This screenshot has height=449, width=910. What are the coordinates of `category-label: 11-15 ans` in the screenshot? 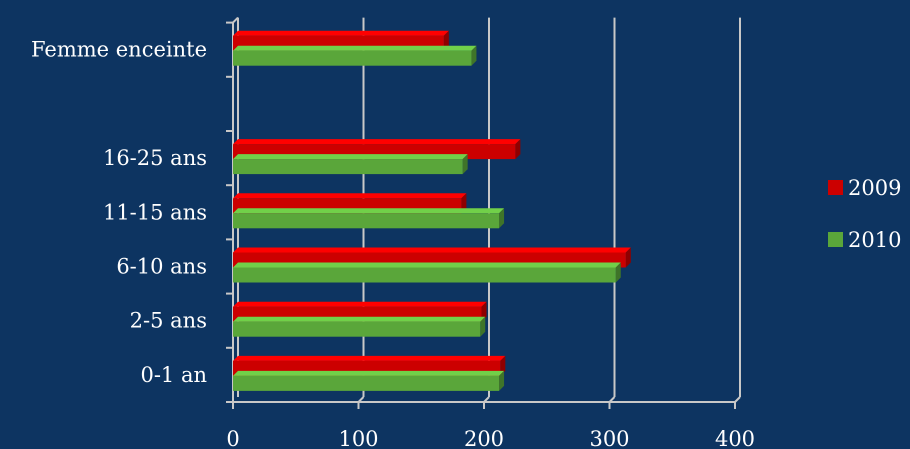 It's located at (155, 212).